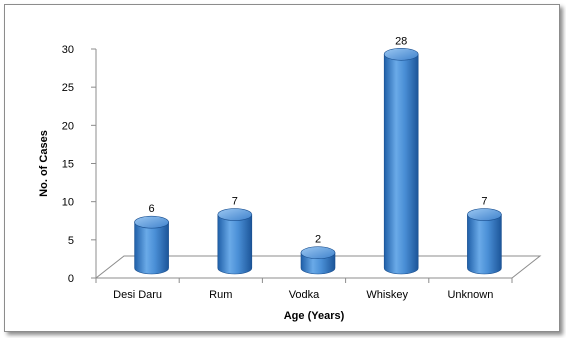  I want to click on y-tick-label: 10, so click(68, 203).